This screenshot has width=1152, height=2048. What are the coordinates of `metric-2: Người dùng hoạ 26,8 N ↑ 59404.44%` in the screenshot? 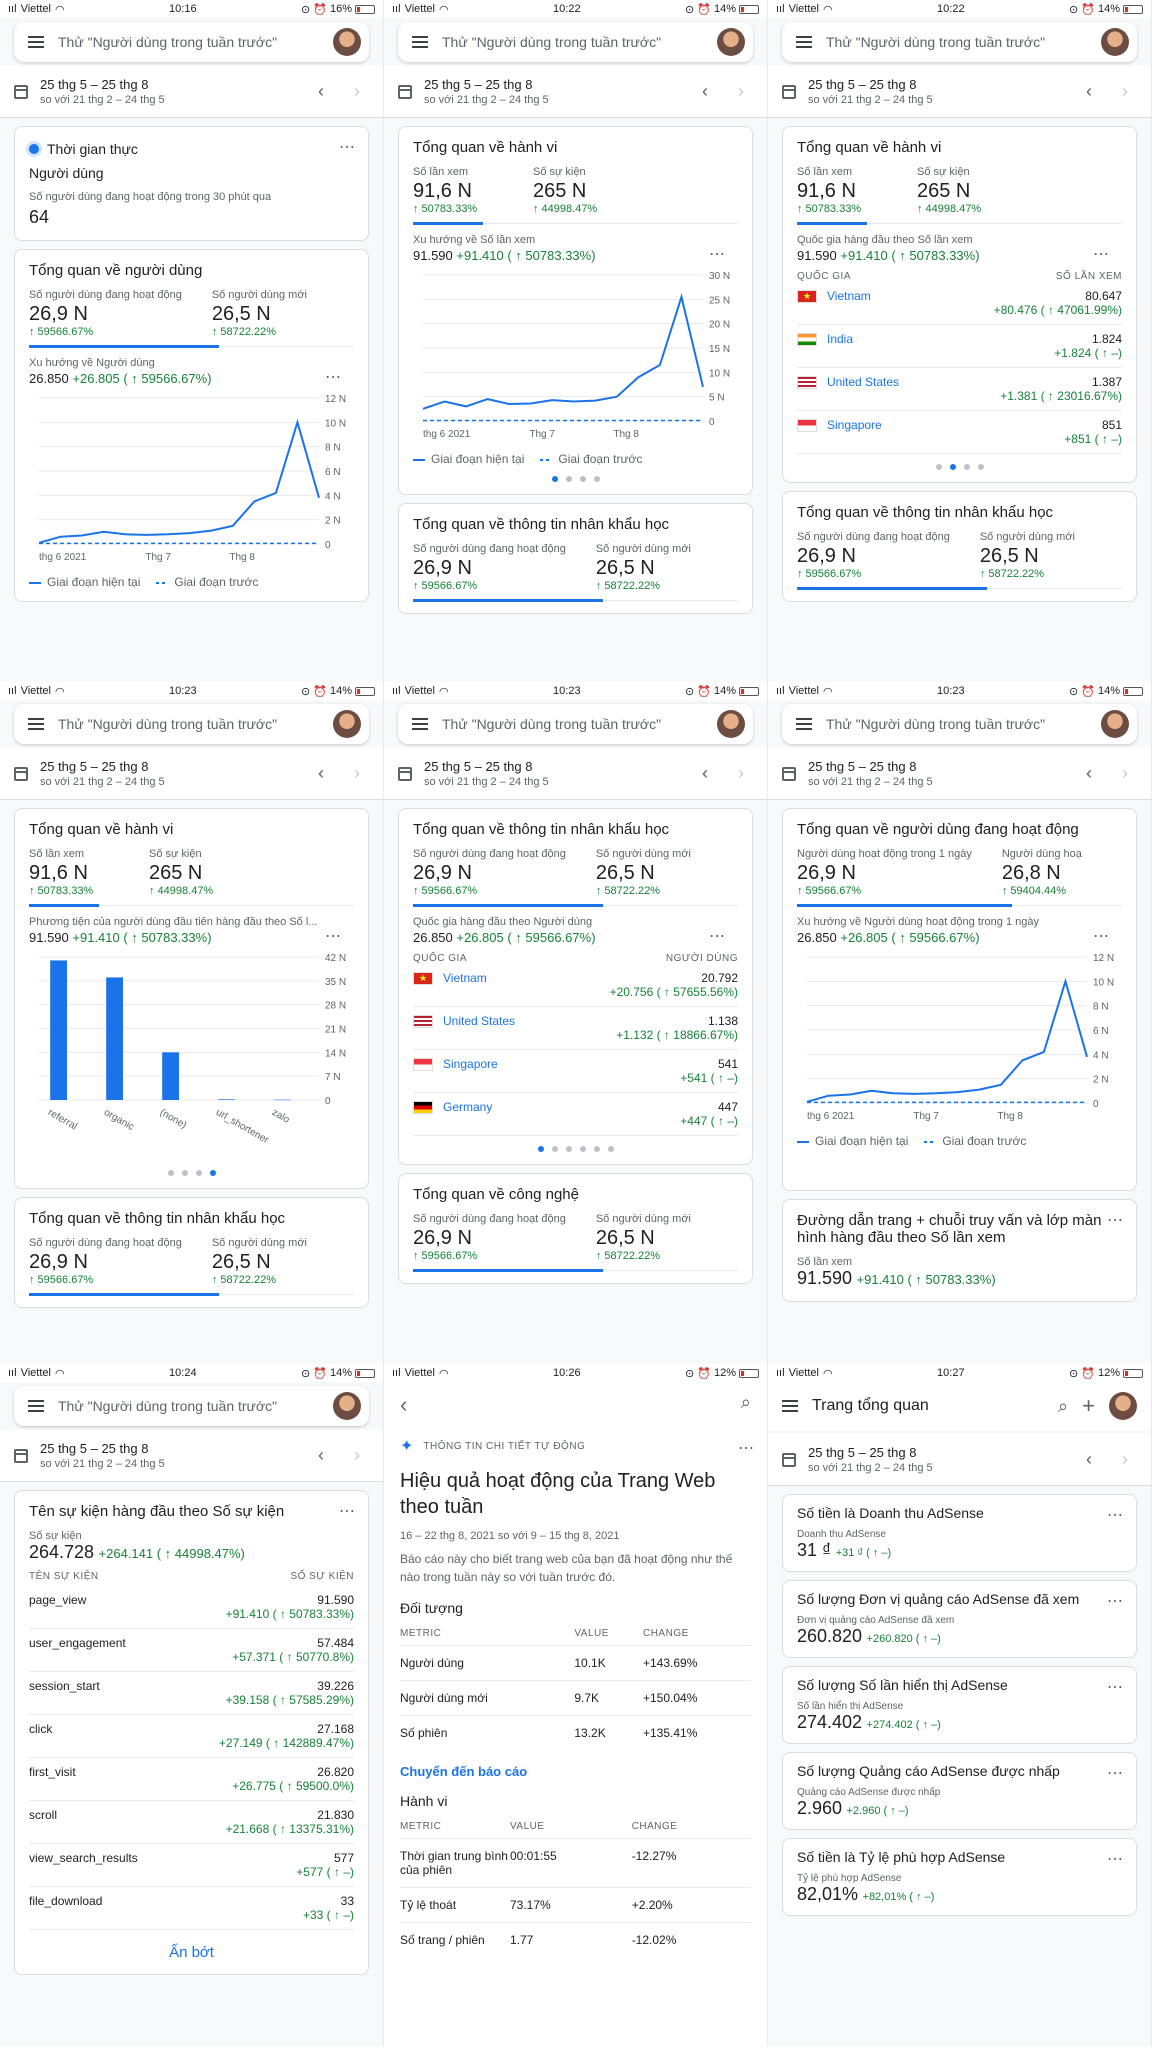 It's located at (1047, 872).